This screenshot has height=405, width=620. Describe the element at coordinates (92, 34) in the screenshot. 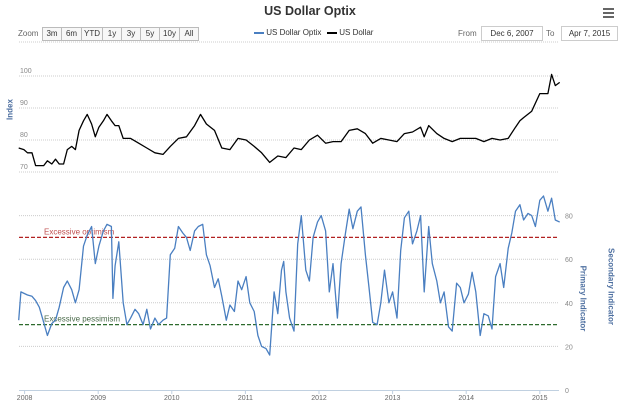

I see `zoom-ytd-button: YTD` at that location.